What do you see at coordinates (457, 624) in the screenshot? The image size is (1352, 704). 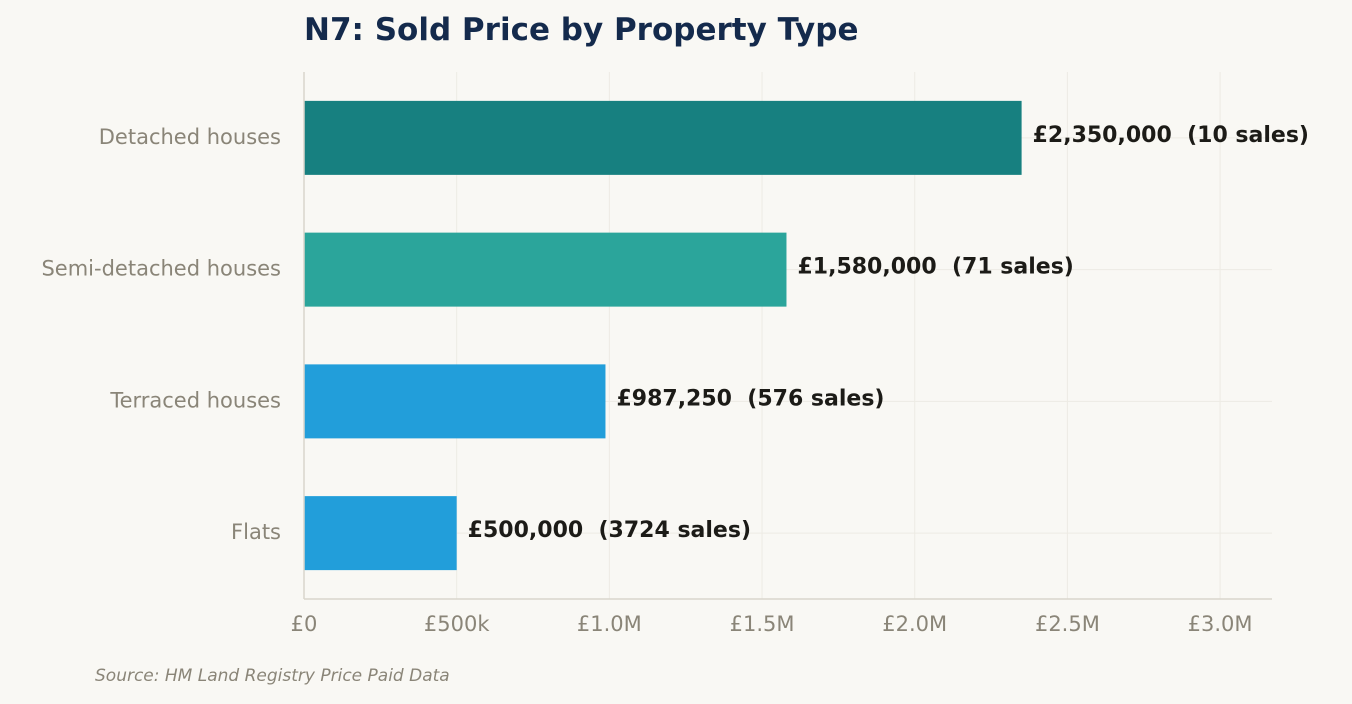 I see `x-tick-label: £500k` at bounding box center [457, 624].